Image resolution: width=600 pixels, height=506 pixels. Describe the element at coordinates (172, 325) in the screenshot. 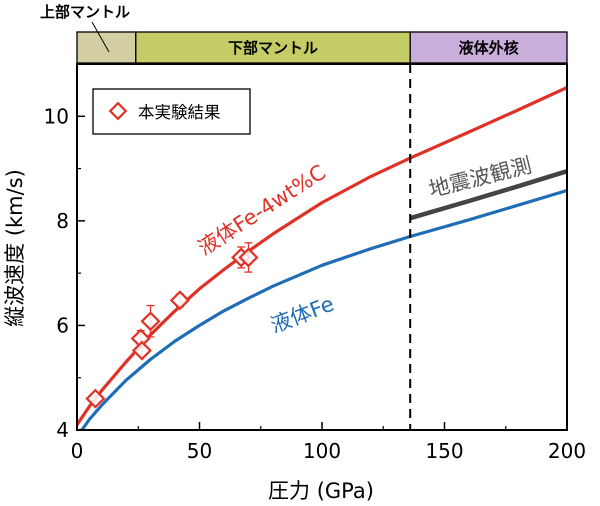

I see `experimental-points` at that location.